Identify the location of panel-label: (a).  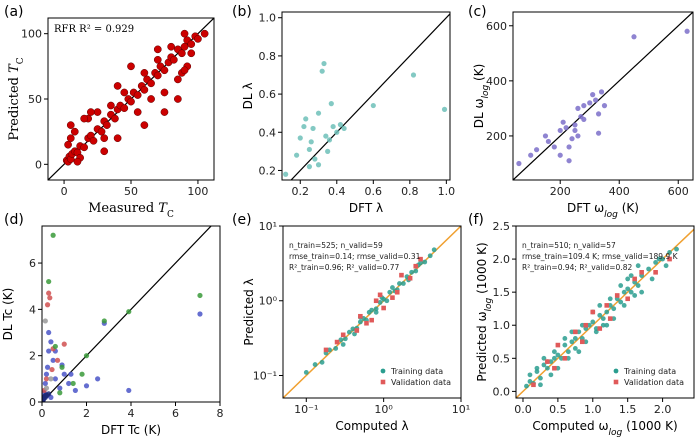
(14, 12).